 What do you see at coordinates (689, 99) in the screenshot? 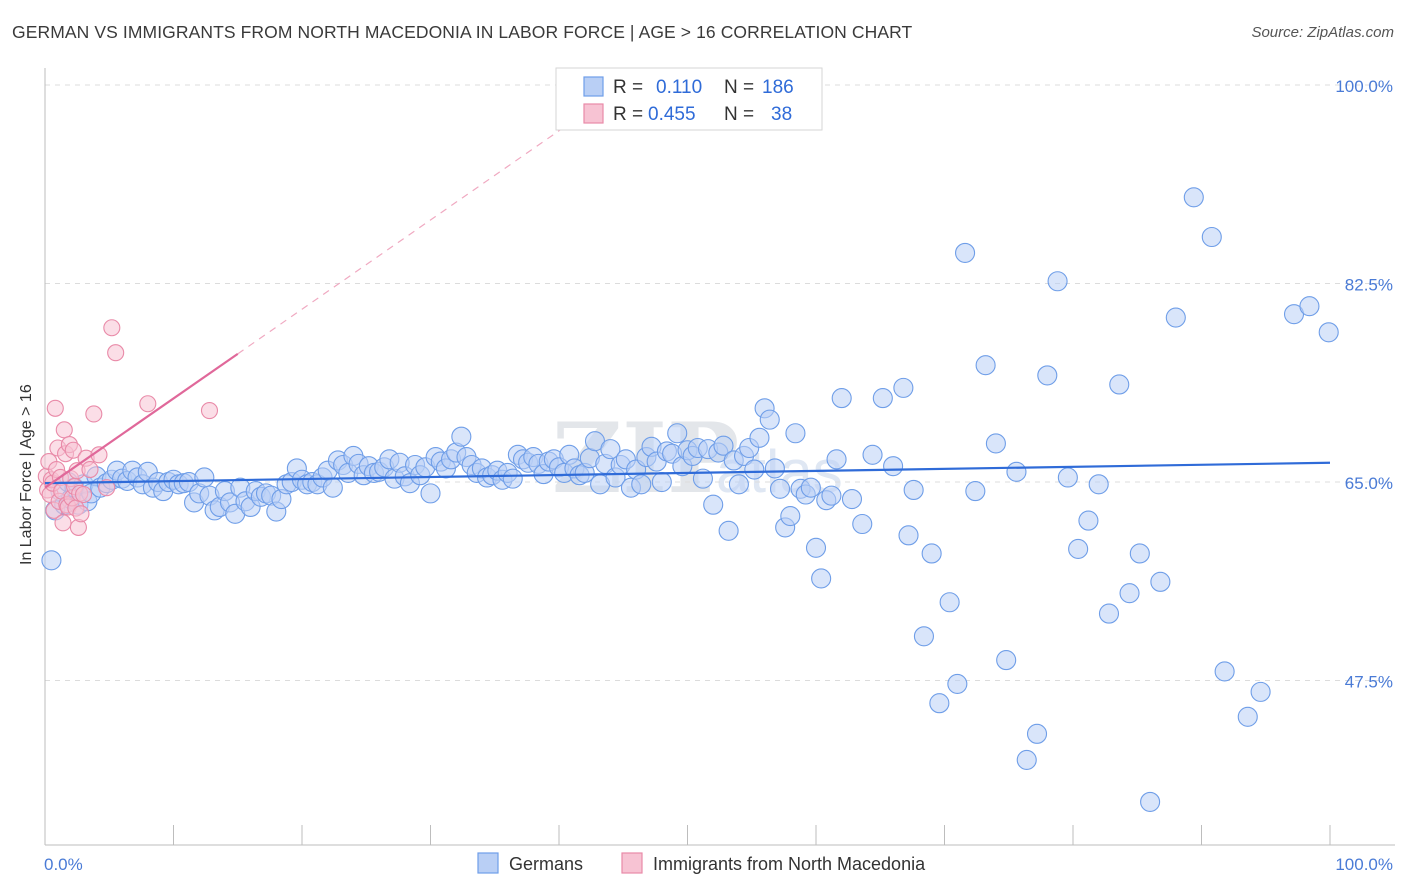
I see `legend-top: R = 0.110 N = 186 R = 0.455 N = 38` at bounding box center [689, 99].